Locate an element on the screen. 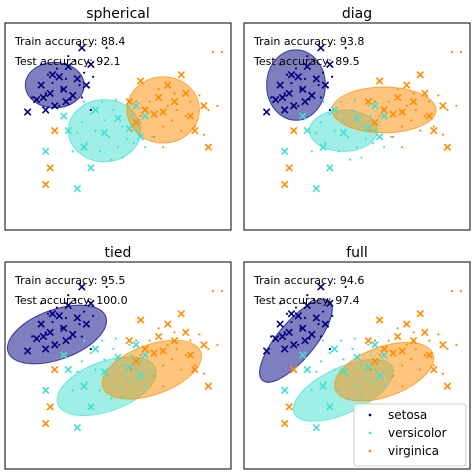 The image size is (474, 474). test-accuracy-label: Test accuracy: 92.1 is located at coordinates (67, 61).